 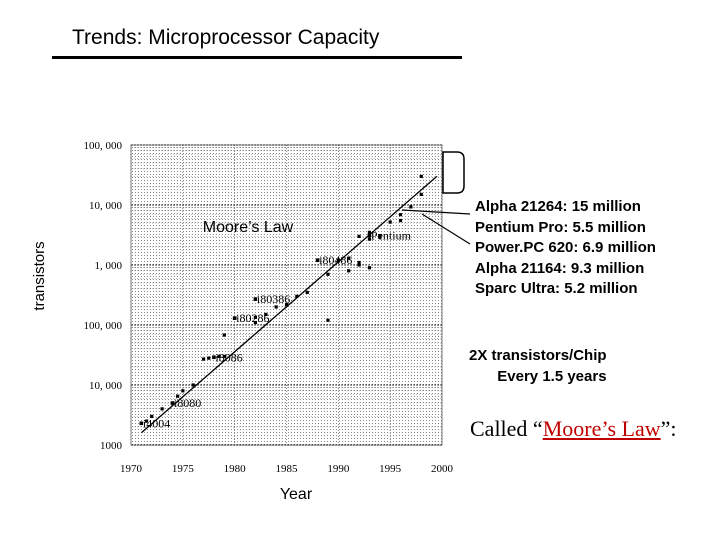 What do you see at coordinates (446, 229) in the screenshot?
I see `highlight-line-lower` at bounding box center [446, 229].